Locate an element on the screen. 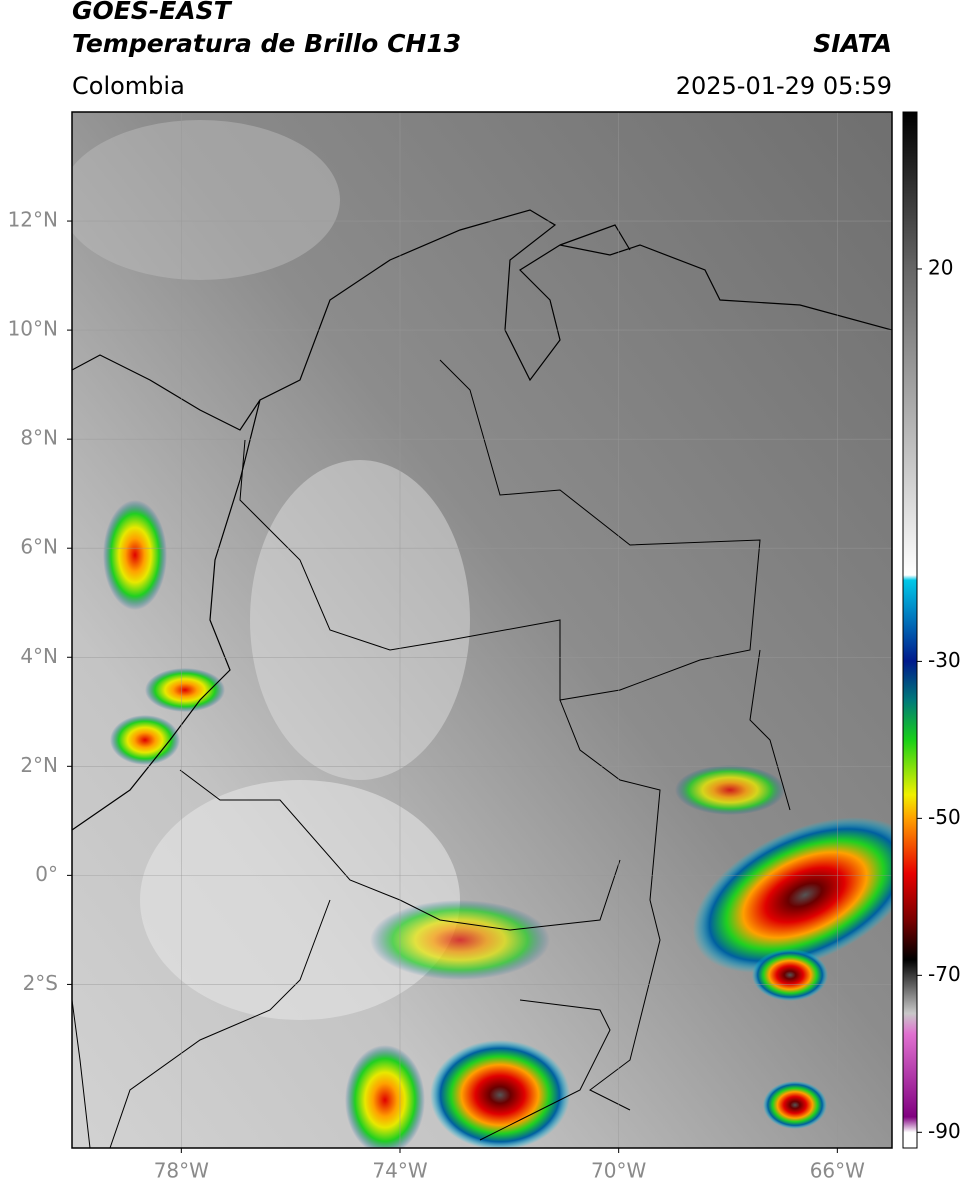  source: SIATA is located at coordinates (852, 43).